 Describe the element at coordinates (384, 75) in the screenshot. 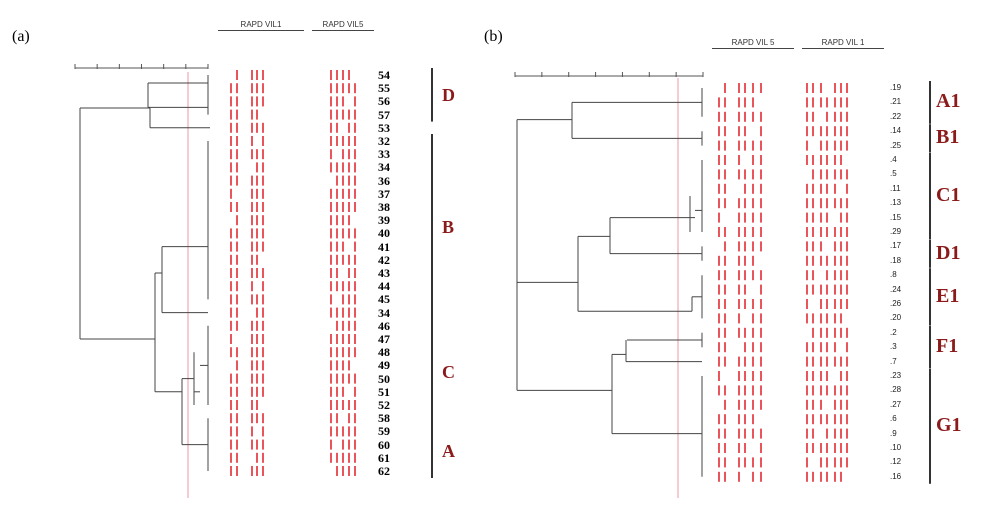

I see `panel-a-leaf-label: 54` at that location.